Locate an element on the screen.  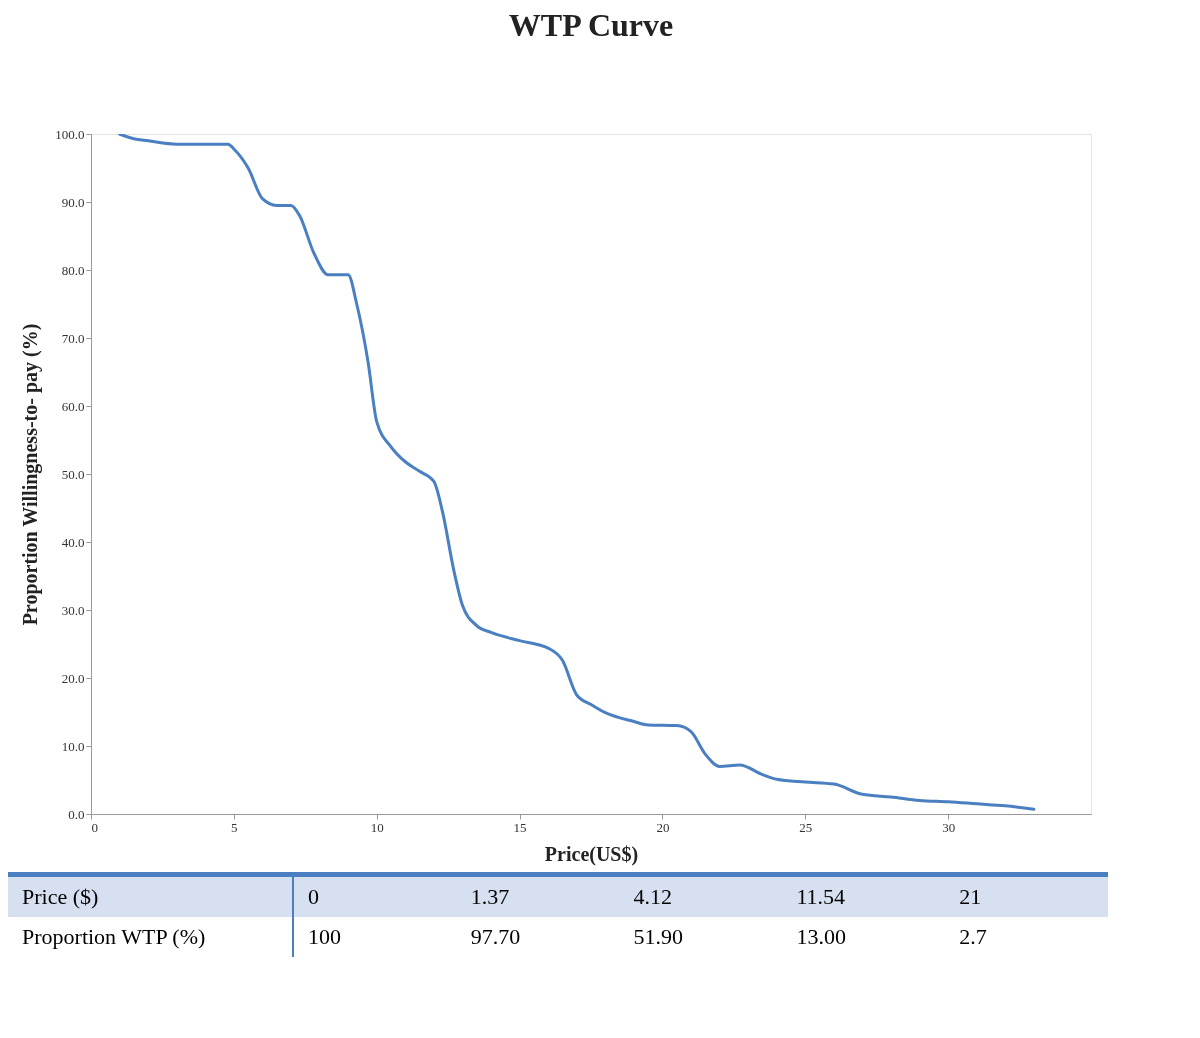
x-tick-label: 20 is located at coordinates (663, 827).